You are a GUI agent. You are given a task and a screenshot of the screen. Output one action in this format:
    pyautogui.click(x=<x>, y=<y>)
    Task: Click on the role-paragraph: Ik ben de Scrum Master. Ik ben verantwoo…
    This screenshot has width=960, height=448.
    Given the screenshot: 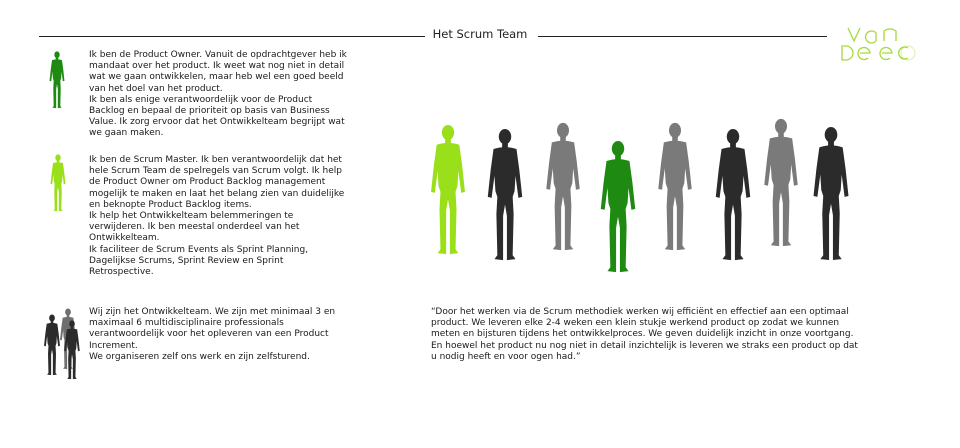 What is the action you would take?
    pyautogui.click(x=217, y=182)
    